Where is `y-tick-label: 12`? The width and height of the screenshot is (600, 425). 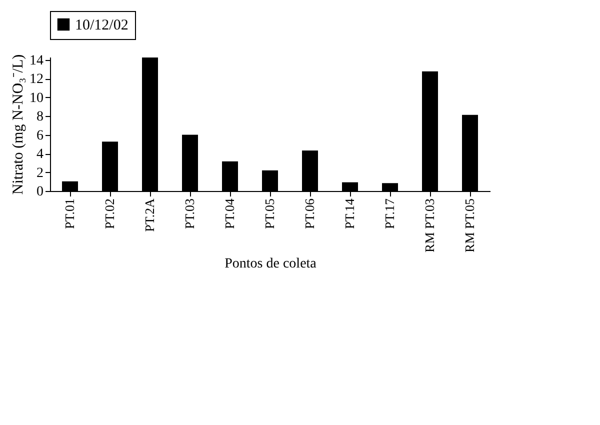 y-tick-label: 12 is located at coordinates (37, 80).